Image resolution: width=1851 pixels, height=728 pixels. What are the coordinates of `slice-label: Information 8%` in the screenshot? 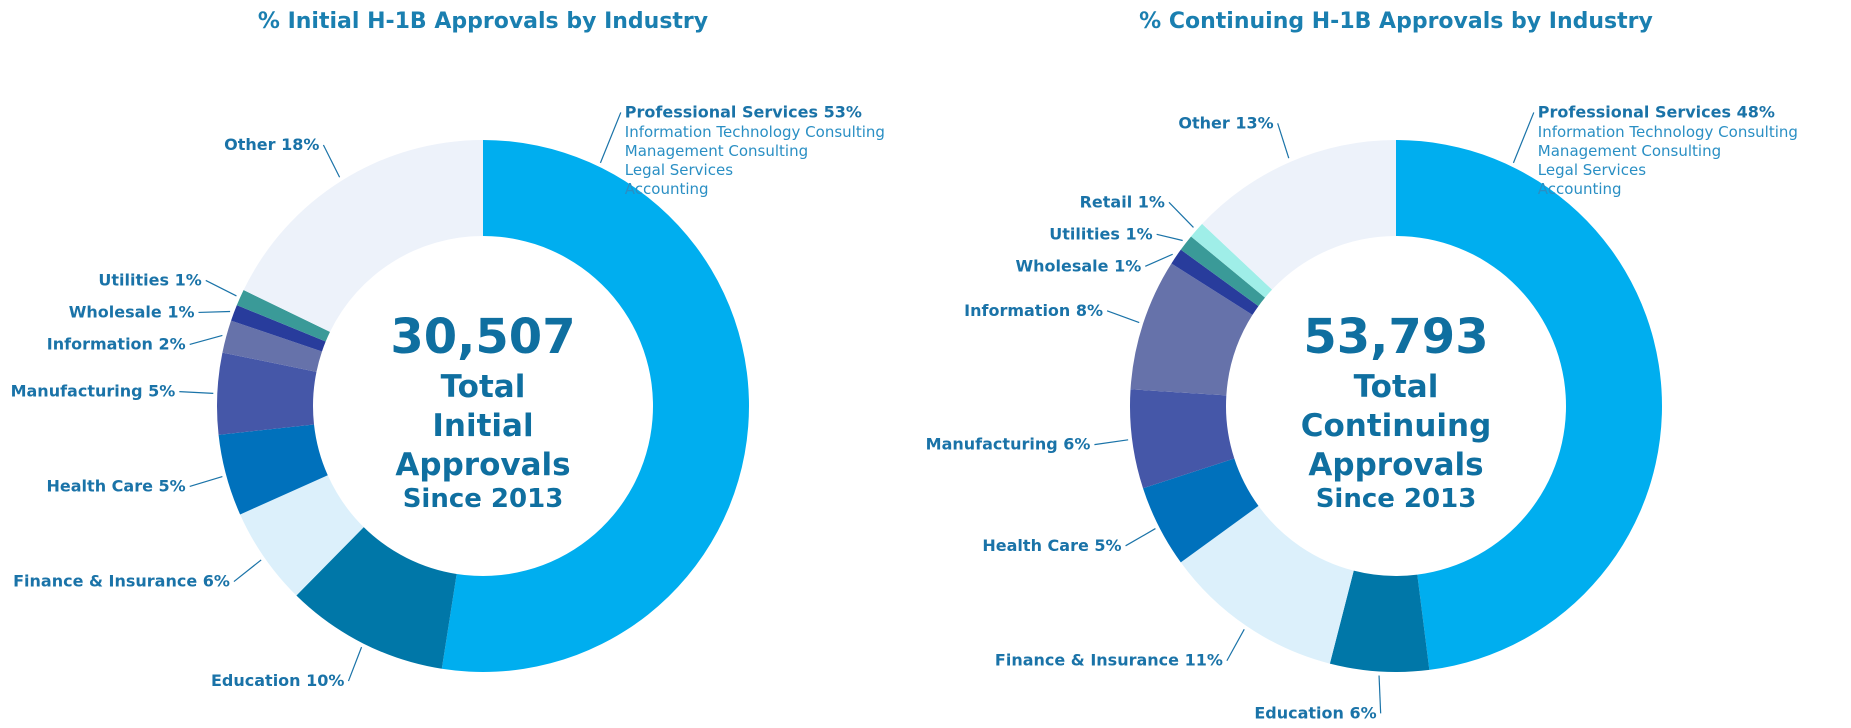 It's located at (1052, 312).